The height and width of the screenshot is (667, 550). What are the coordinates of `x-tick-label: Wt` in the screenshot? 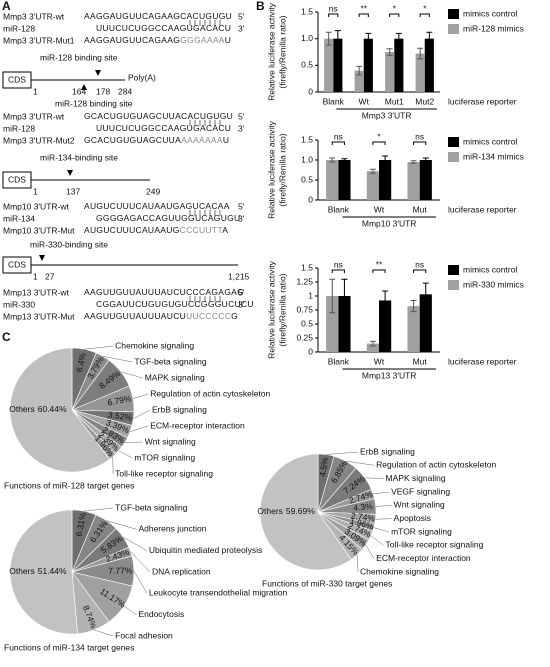 It's located at (364, 101).